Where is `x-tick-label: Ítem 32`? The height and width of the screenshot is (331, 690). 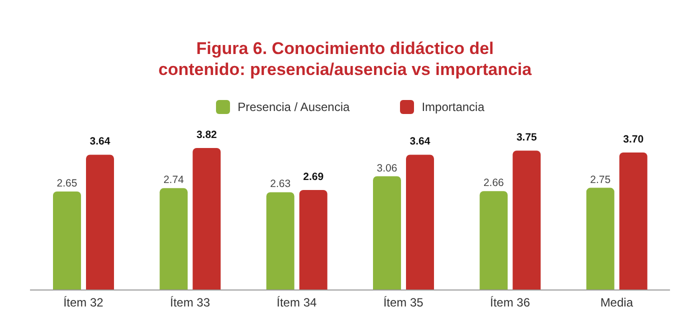
x-tick-label: Ítem 32 is located at coordinates (83, 303).